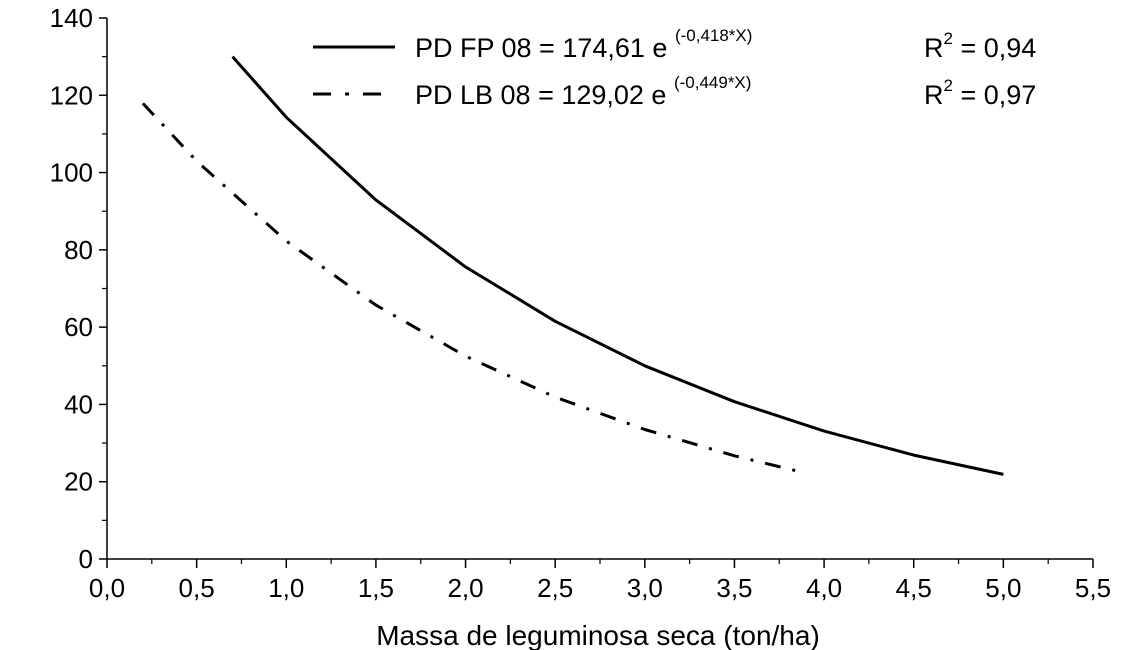  I want to click on x-tick-label: 5,5, so click(1093, 588).